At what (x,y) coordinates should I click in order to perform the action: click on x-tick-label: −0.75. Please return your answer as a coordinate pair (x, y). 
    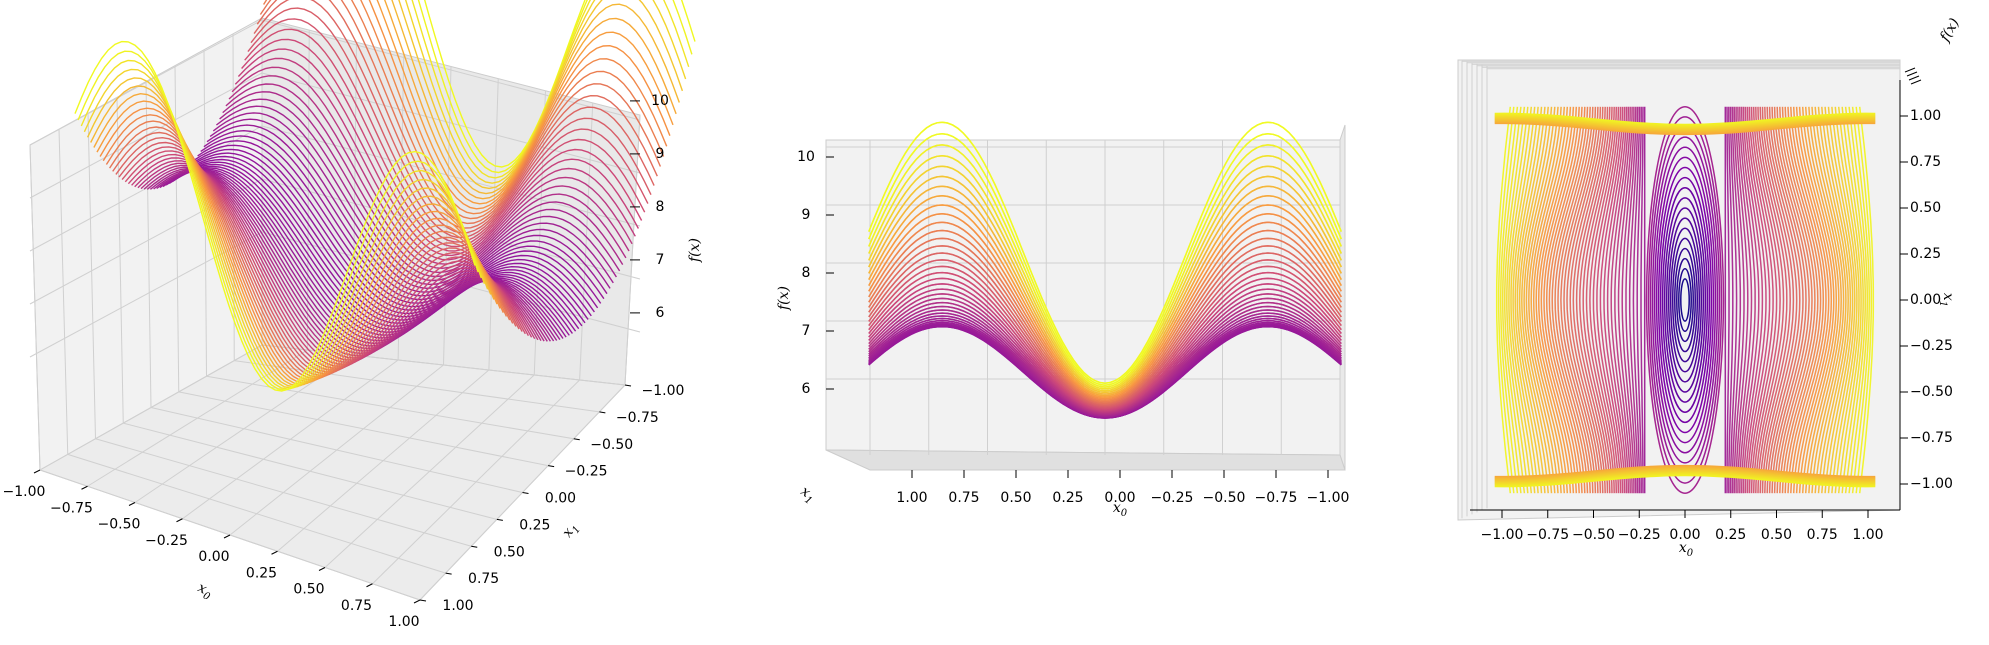
    Looking at the image, I should click on (1276, 498).